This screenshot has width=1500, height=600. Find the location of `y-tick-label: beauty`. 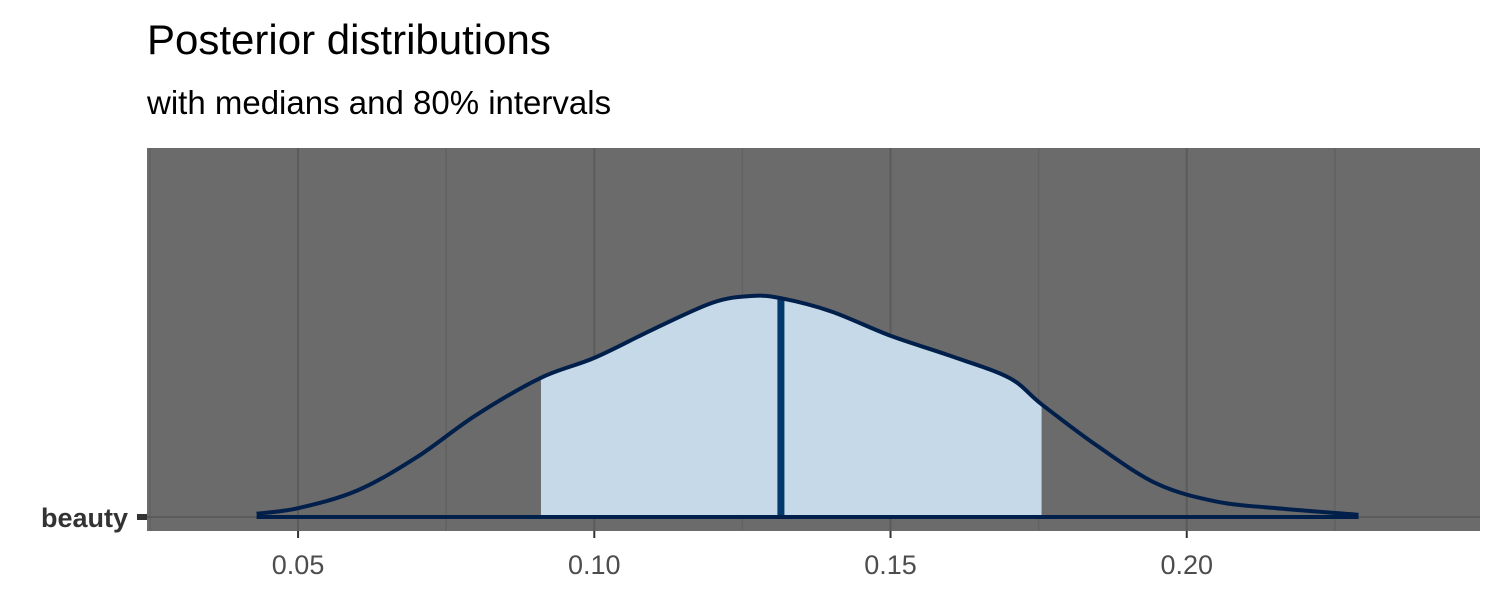

y-tick-label: beauty is located at coordinates (84, 518).